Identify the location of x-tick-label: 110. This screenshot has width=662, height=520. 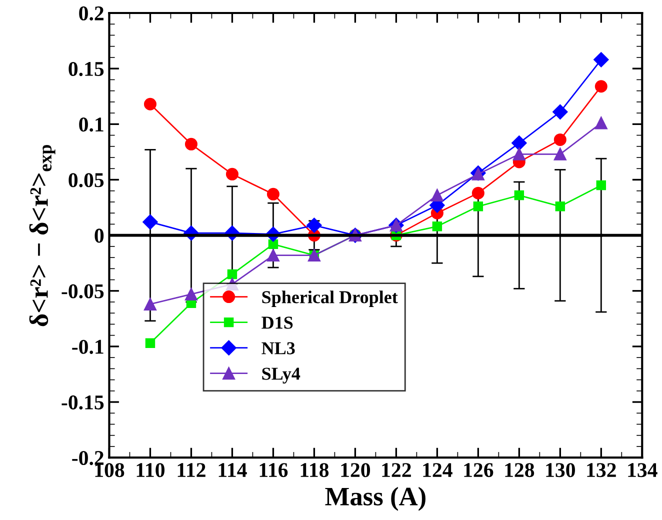
(150, 470).